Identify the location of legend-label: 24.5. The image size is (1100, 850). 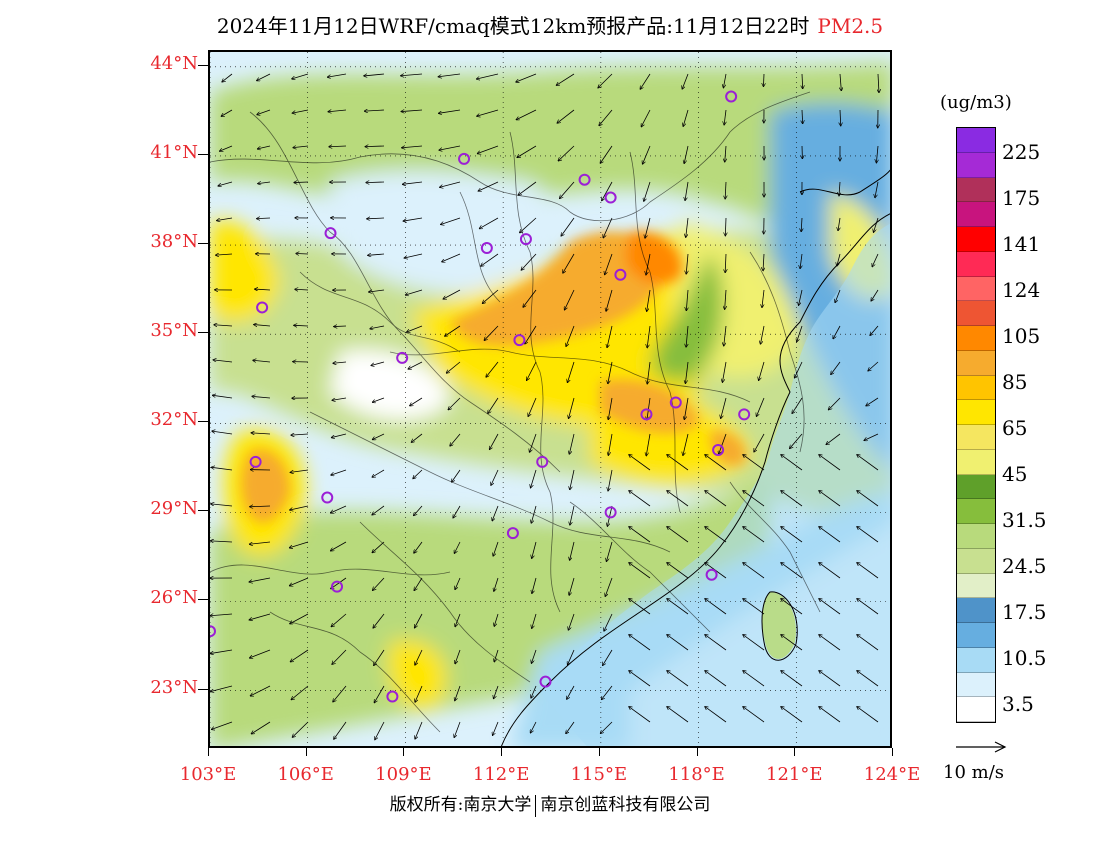
(1024, 566).